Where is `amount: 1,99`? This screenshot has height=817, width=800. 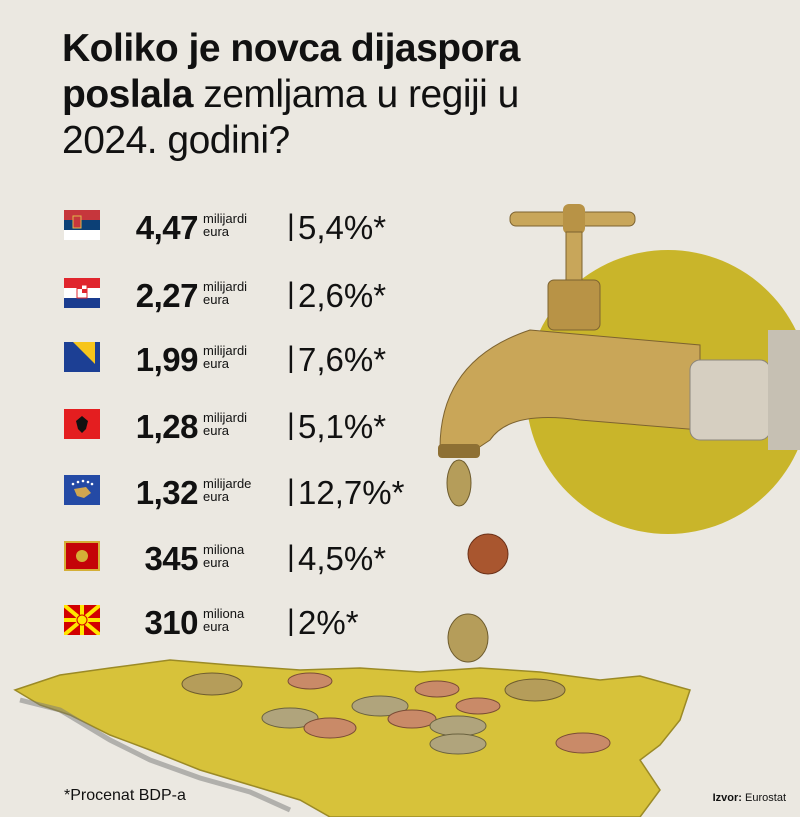 amount: 1,99 is located at coordinates (167, 359).